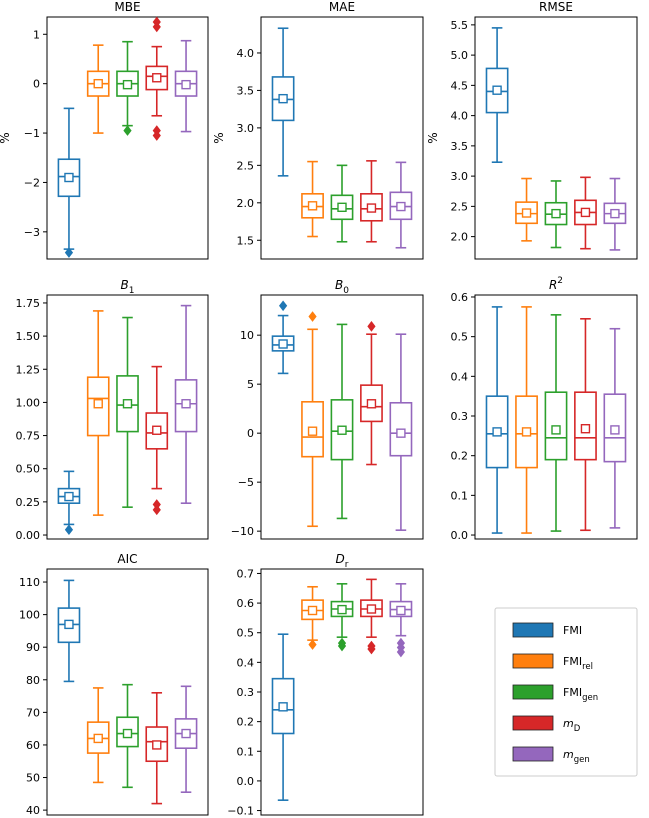 Image resolution: width=649 pixels, height=818 pixels. I want to click on y-tick-label: 0.75, so click(28, 436).